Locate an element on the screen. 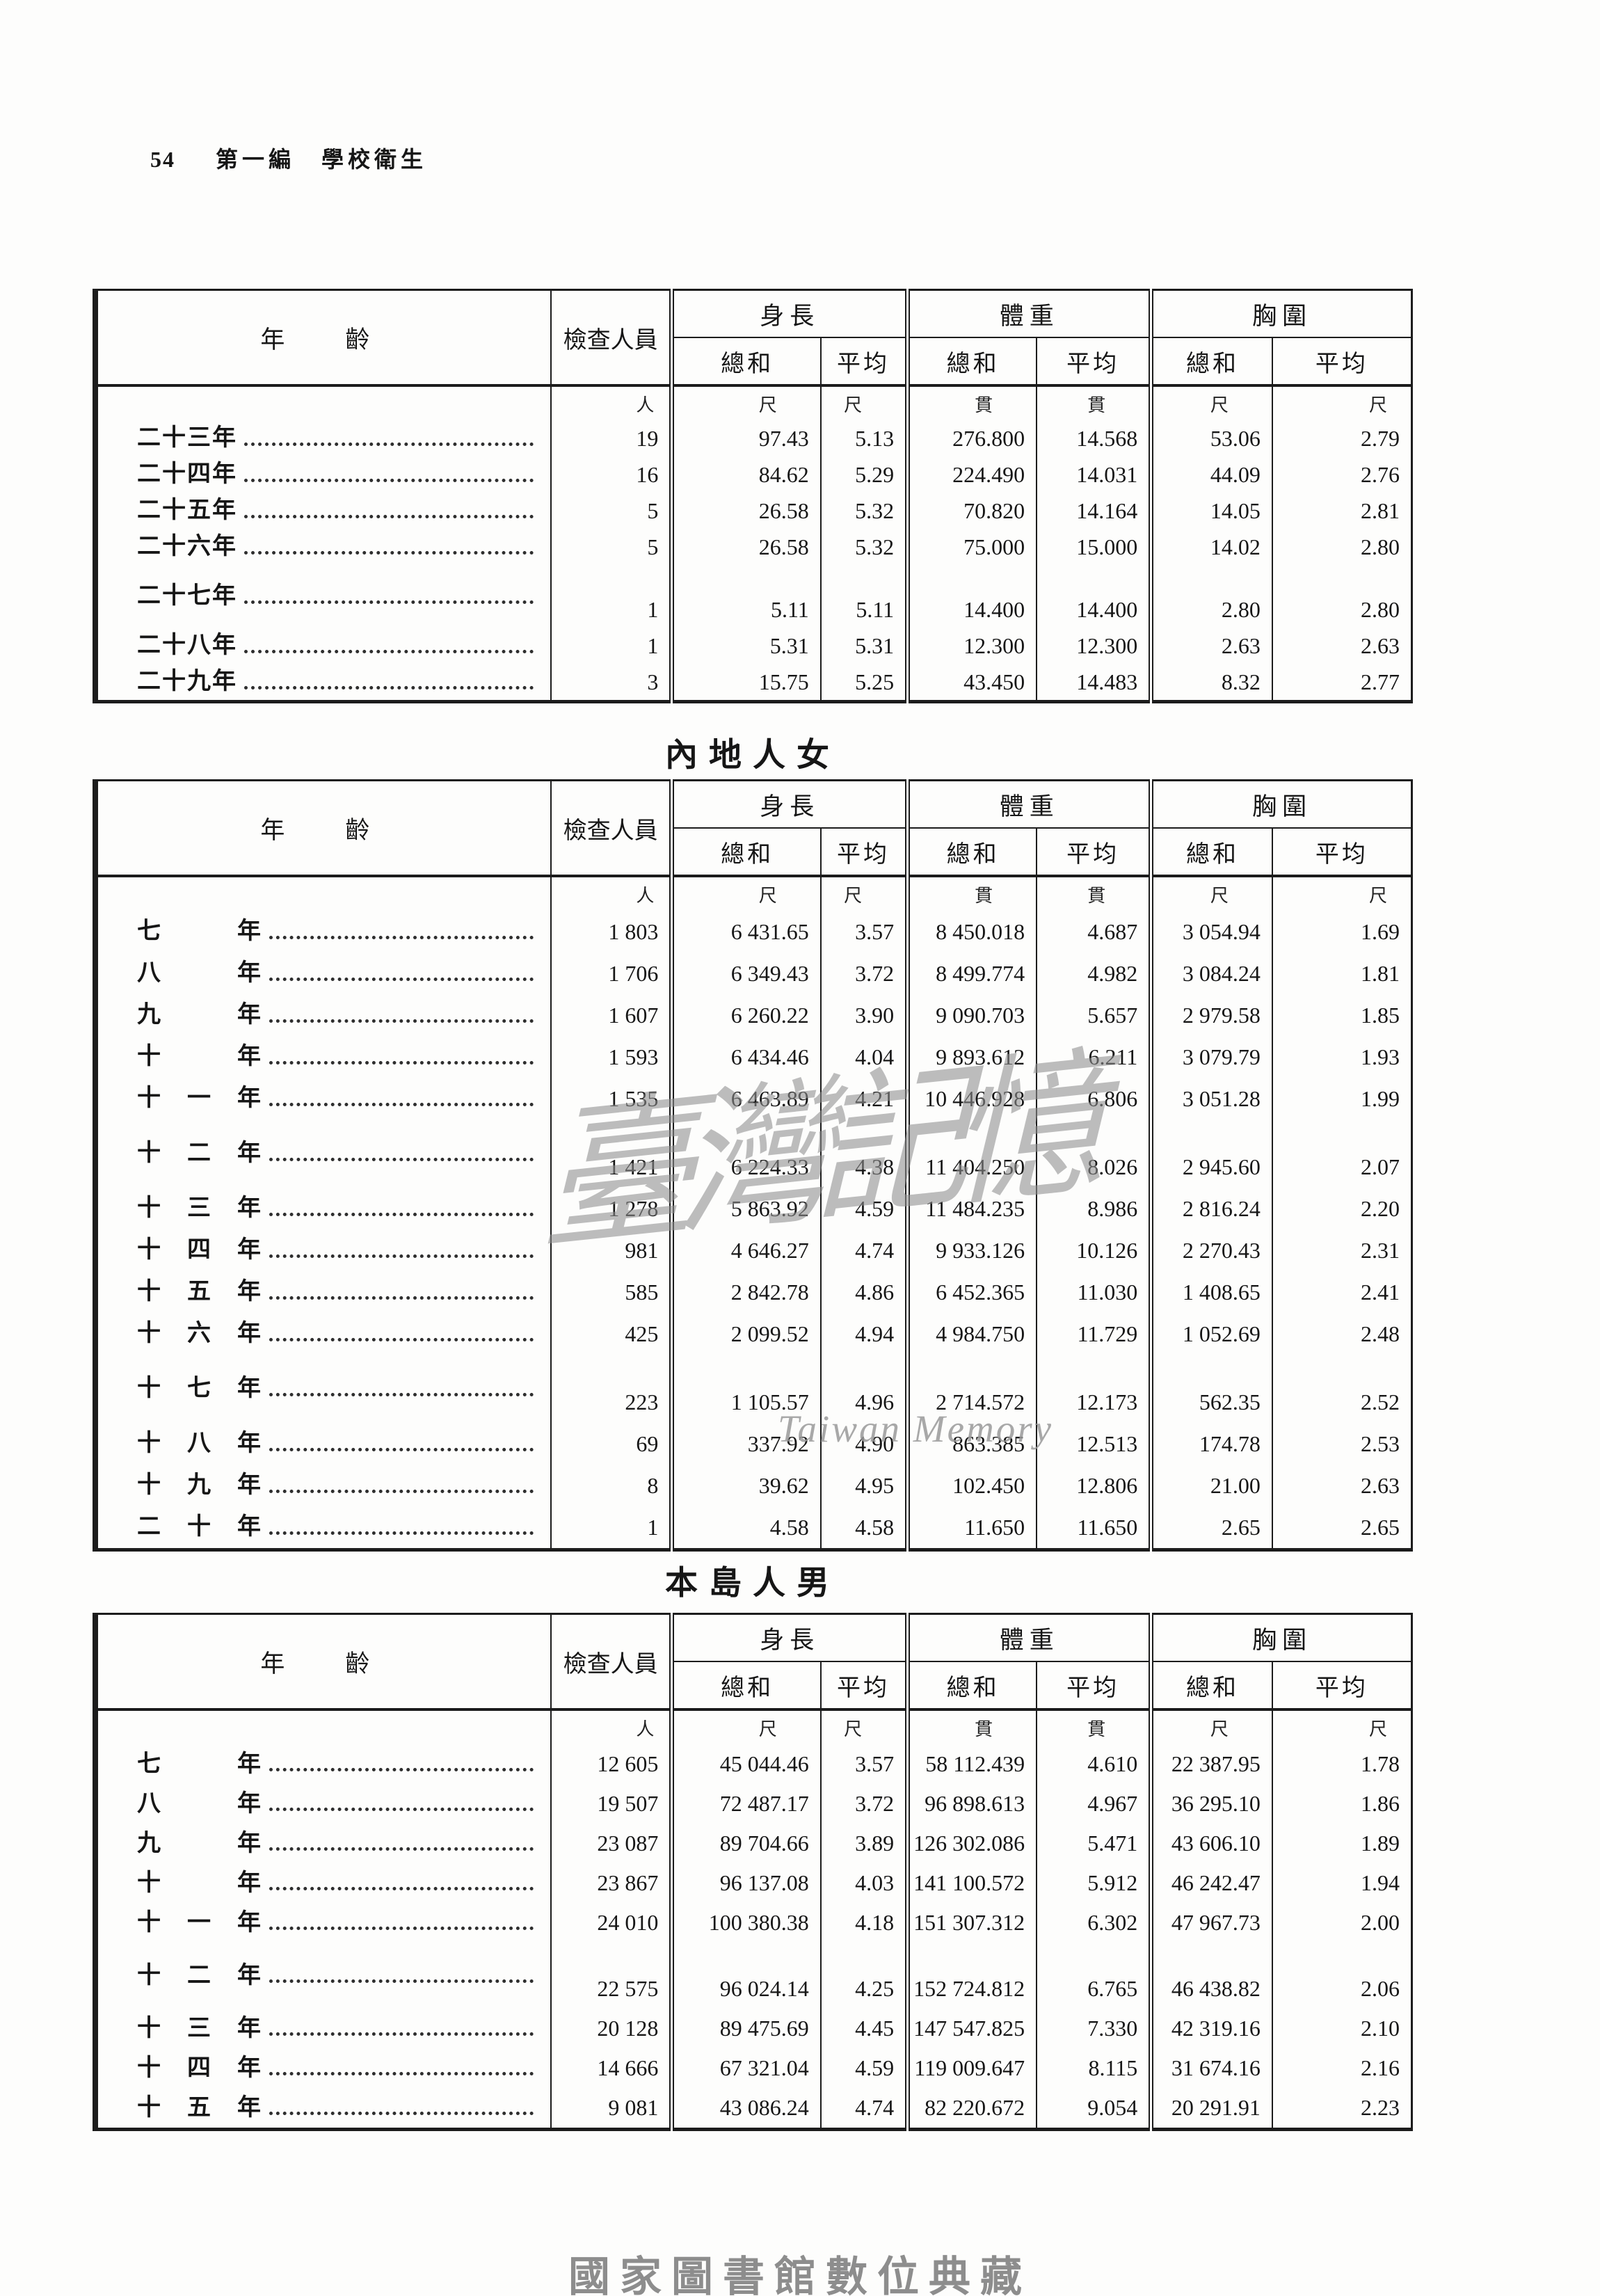  cell-weight-avg: 10.126 is located at coordinates (1093, 1250).